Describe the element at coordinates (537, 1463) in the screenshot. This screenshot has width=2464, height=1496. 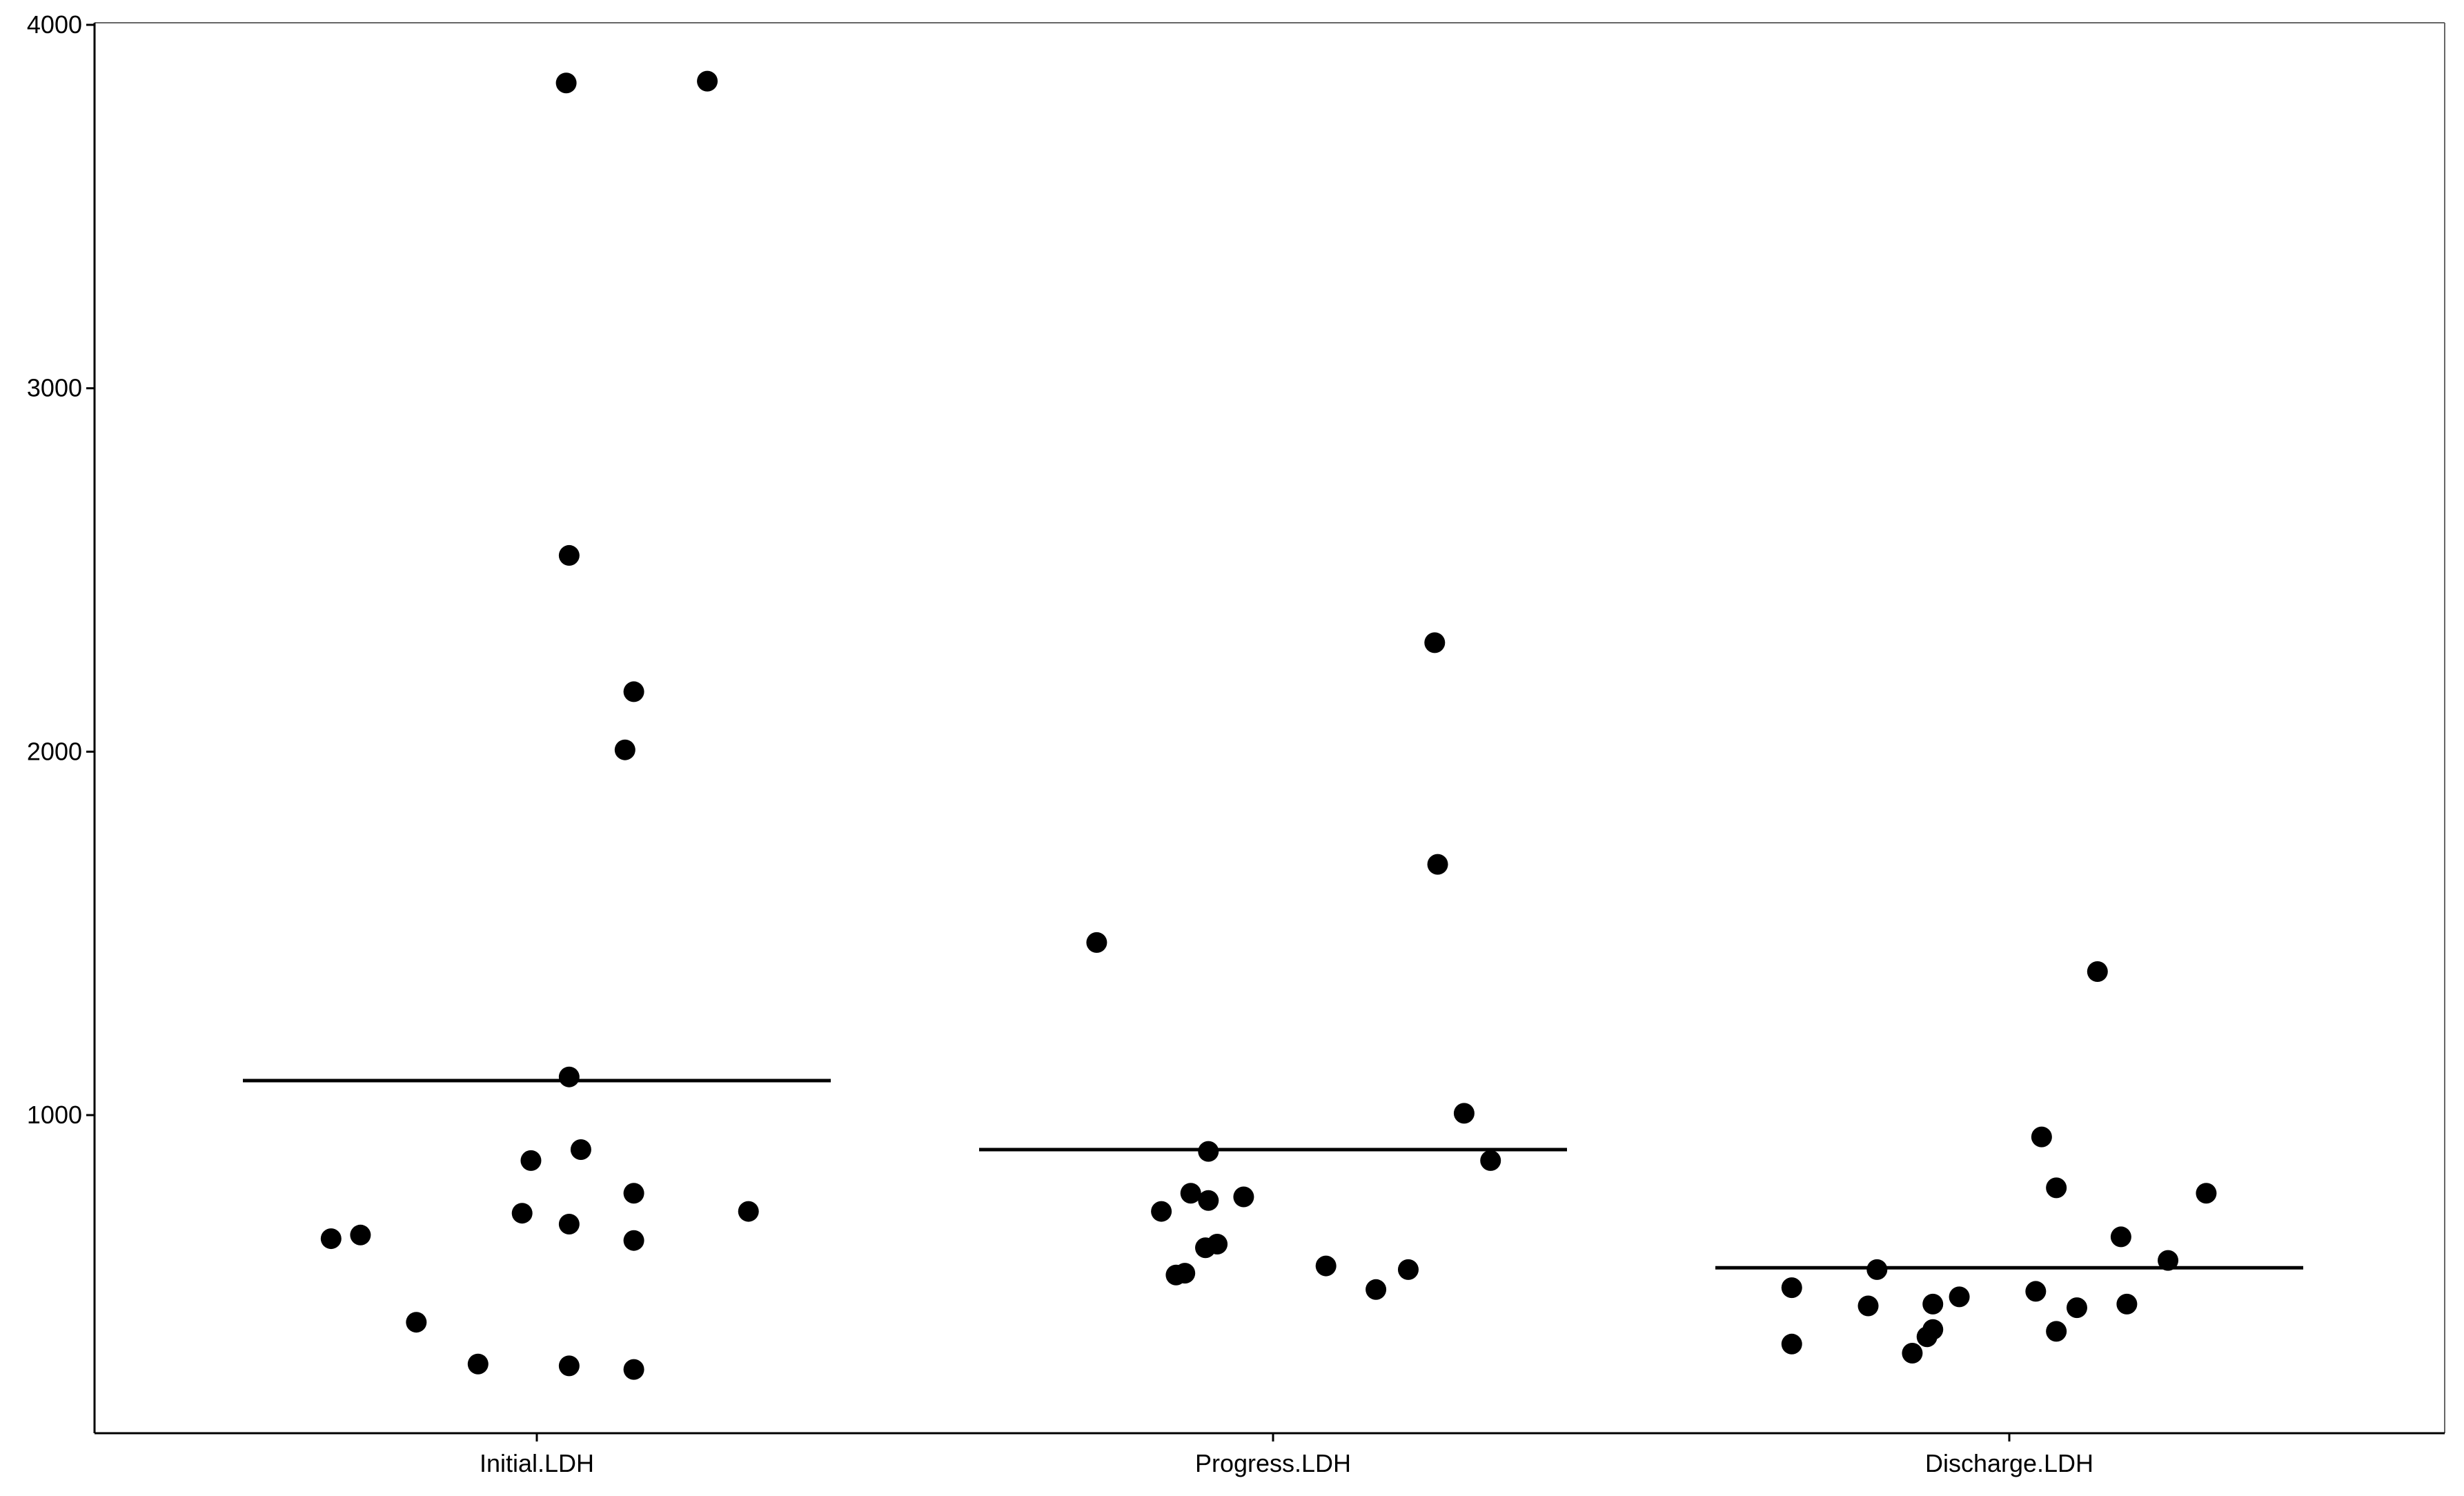
I see `x-tick-label: Initial.LDH` at that location.